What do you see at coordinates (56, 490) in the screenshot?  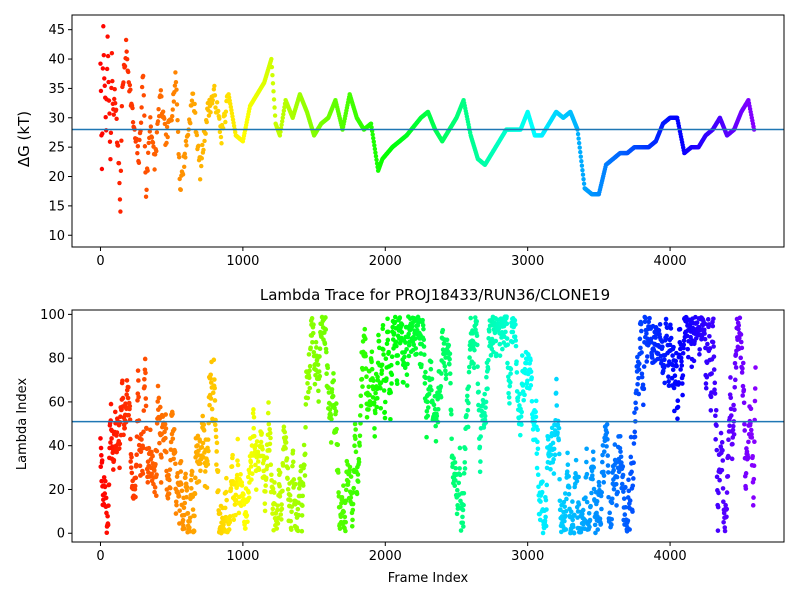 I see `y-tick-label: 20` at bounding box center [56, 490].